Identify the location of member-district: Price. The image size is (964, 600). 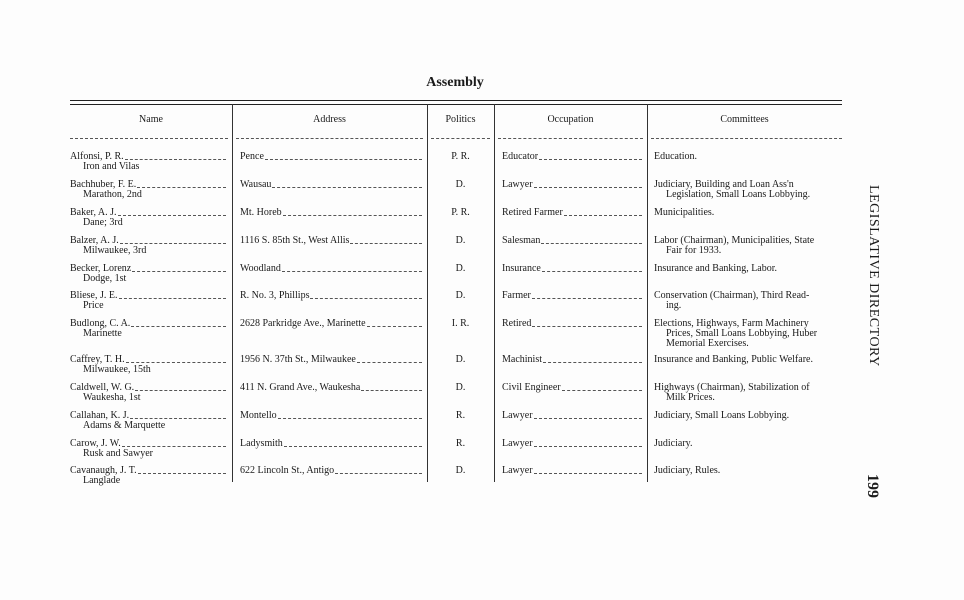
(93, 305).